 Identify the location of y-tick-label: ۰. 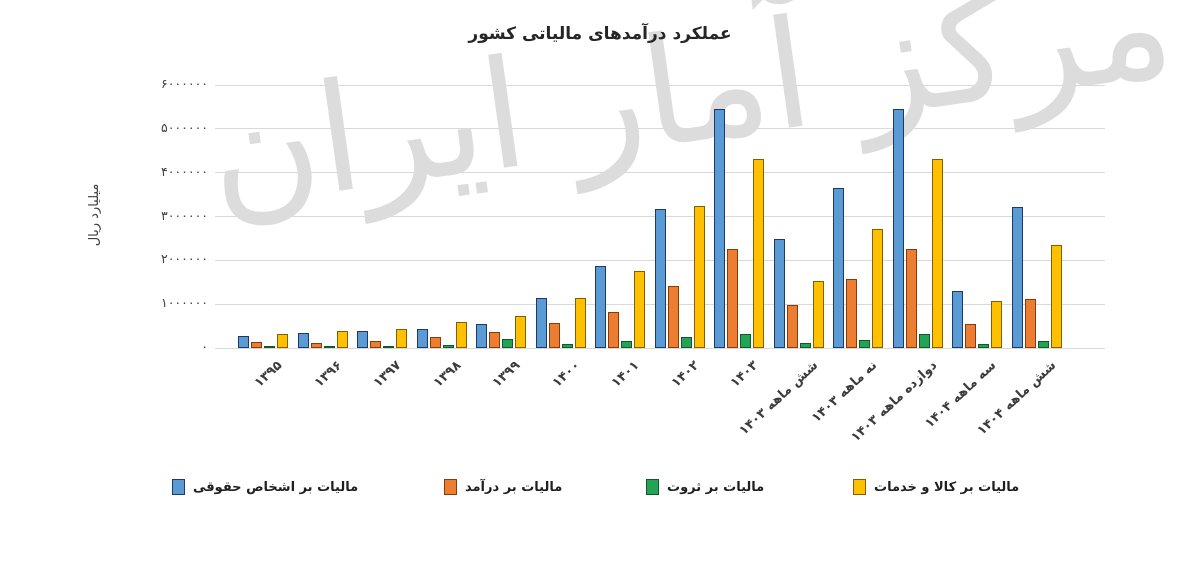
(204, 346).